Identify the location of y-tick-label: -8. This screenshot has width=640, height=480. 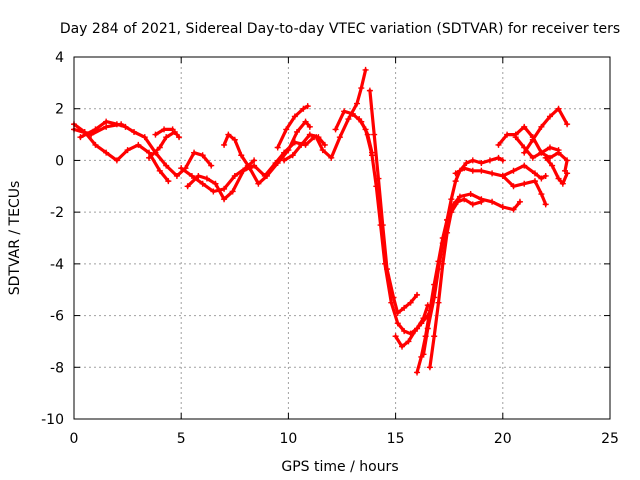
(57, 368).